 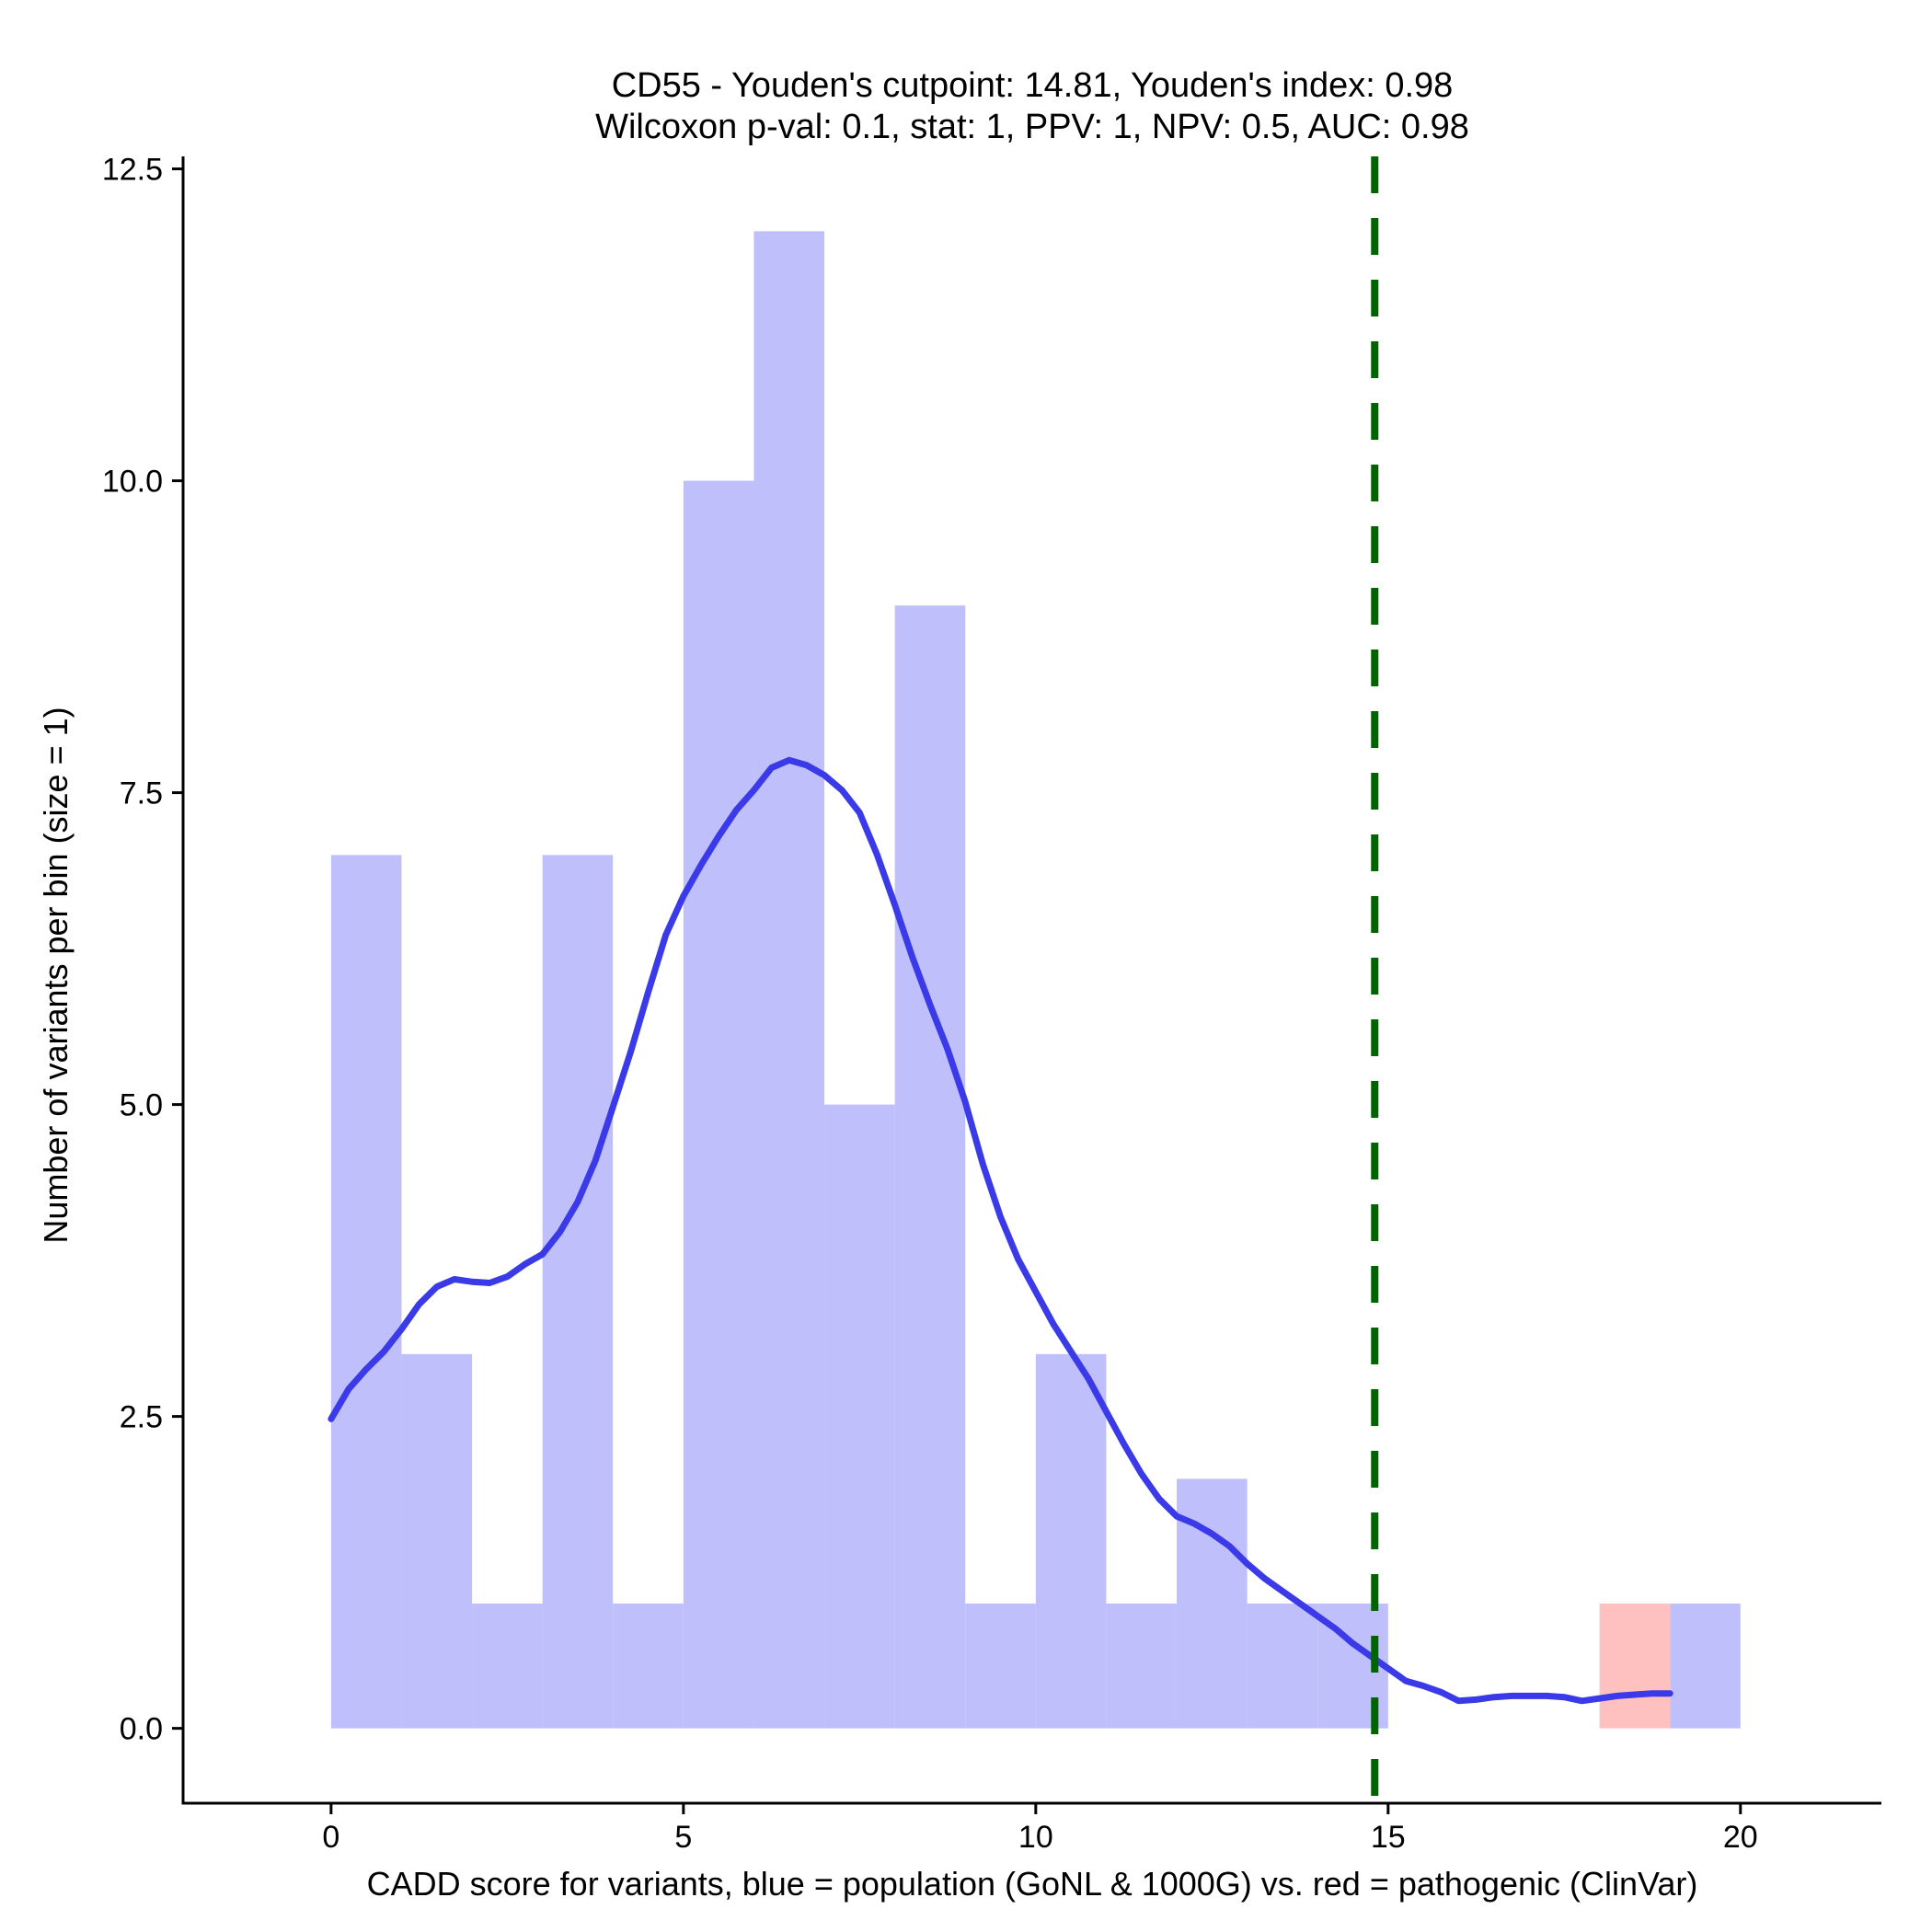 I want to click on x-tick-label: 0, so click(x=330, y=1837).